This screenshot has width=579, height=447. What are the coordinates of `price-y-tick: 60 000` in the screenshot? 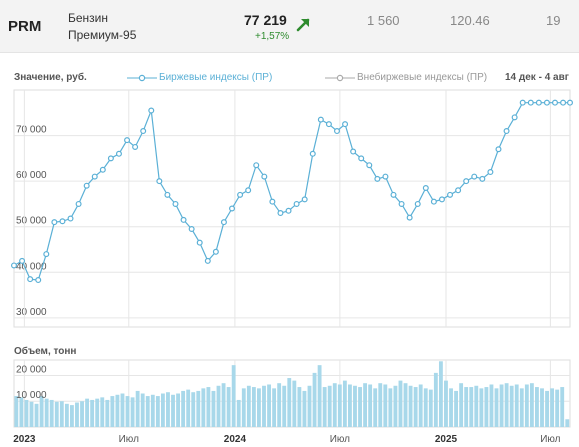 It's located at (31, 175).